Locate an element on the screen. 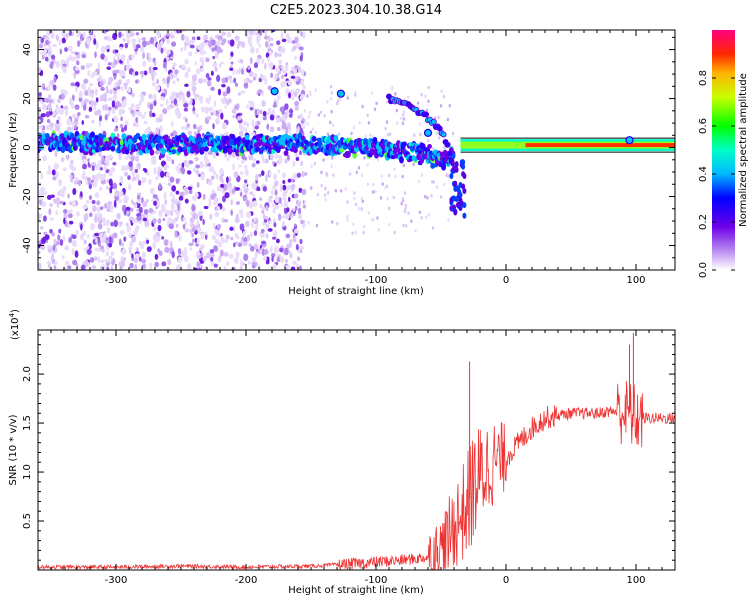  colorbar-tick-label: 0.8 is located at coordinates (703, 78).